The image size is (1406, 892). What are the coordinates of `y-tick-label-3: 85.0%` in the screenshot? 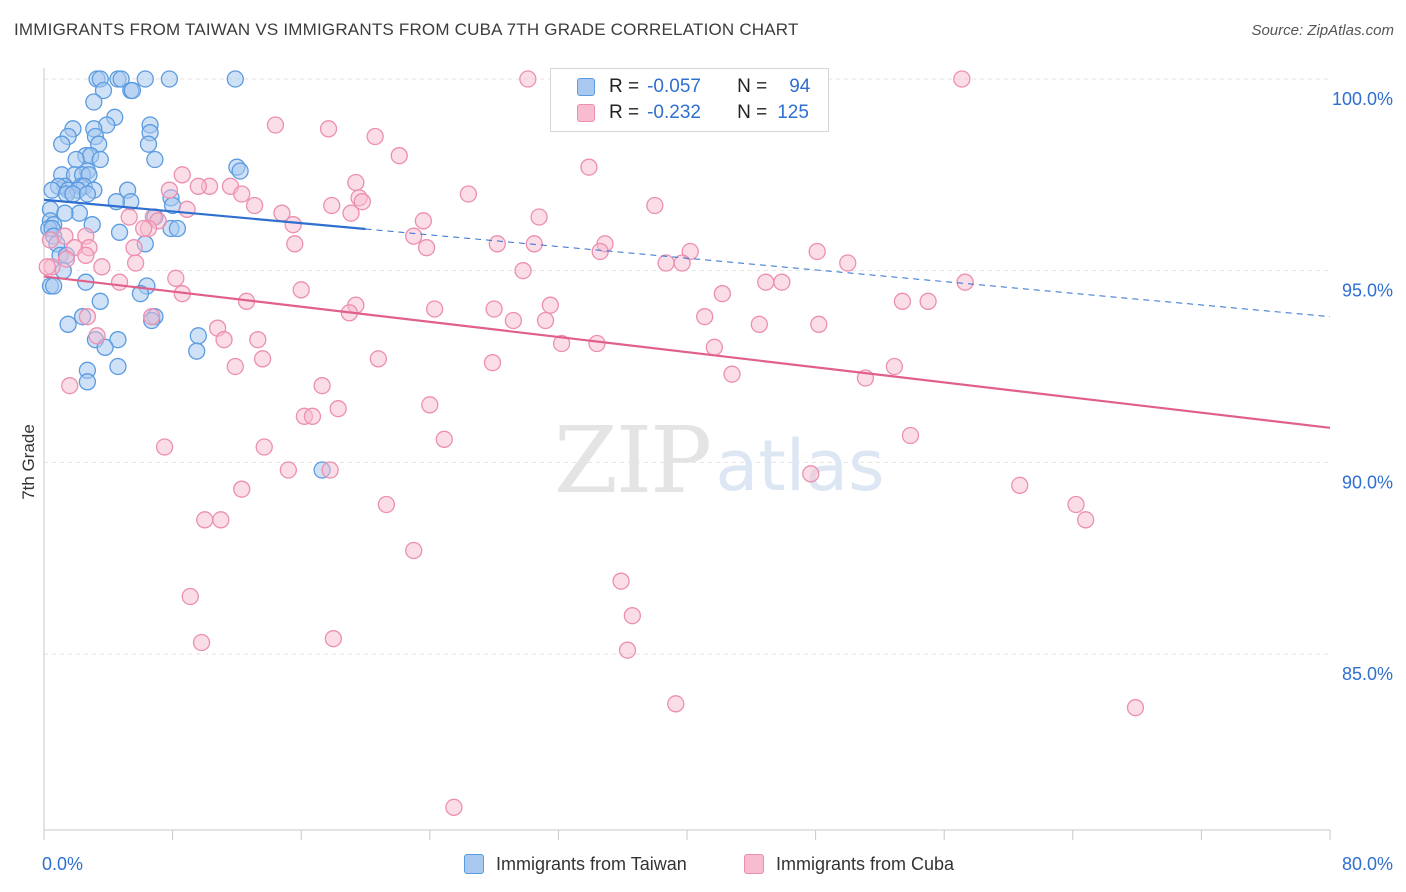 It's located at (1367, 674).